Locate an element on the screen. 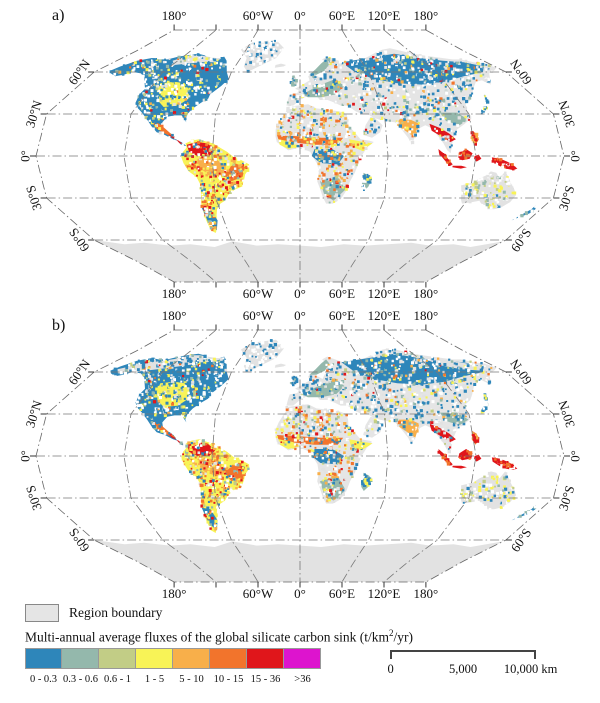 Image resolution: width=600 pixels, height=703 pixels. region-boundary-legend: Region boundary is located at coordinates (93, 613).